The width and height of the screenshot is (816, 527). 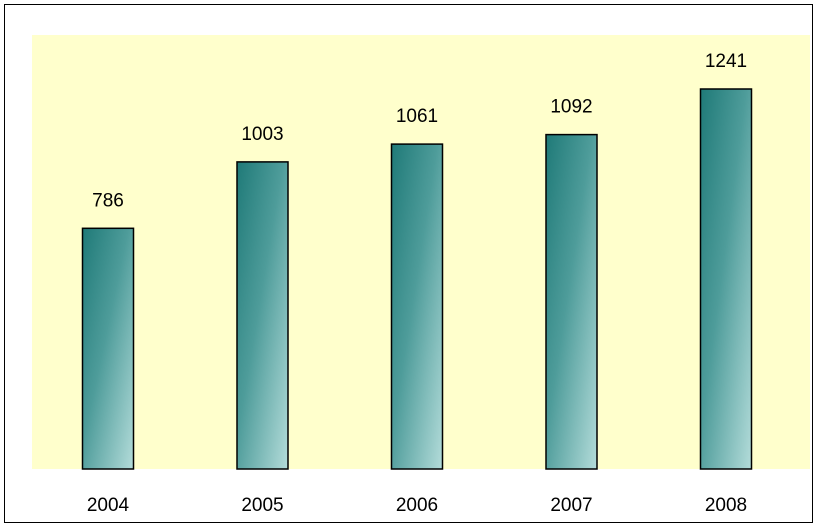 What do you see at coordinates (417, 306) in the screenshot?
I see `bar-2006` at bounding box center [417, 306].